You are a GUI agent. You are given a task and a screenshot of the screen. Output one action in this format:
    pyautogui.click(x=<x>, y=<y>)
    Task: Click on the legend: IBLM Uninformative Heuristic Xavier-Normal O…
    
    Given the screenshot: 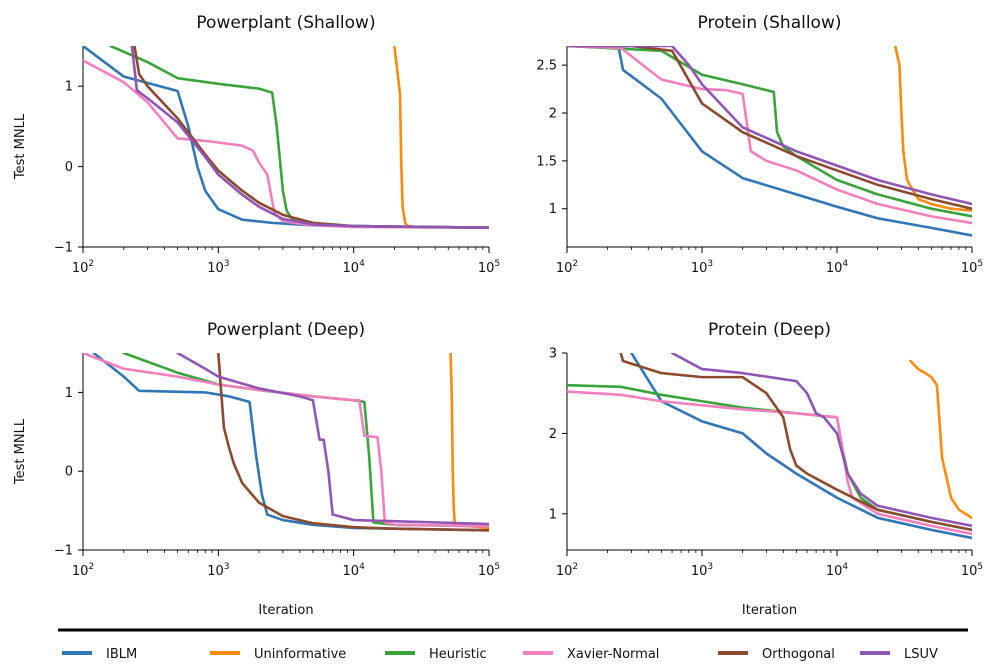 What is the action you would take?
    pyautogui.click(x=513, y=645)
    